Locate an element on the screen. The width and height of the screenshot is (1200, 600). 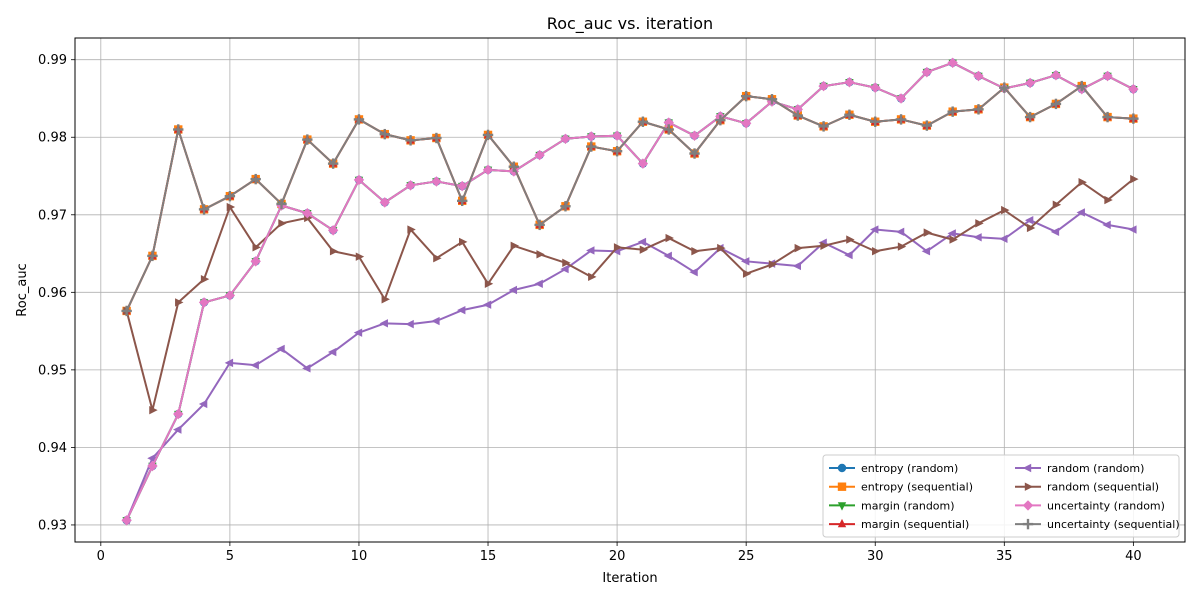
legend-label: uncertainty (random) is located at coordinates (1106, 505).